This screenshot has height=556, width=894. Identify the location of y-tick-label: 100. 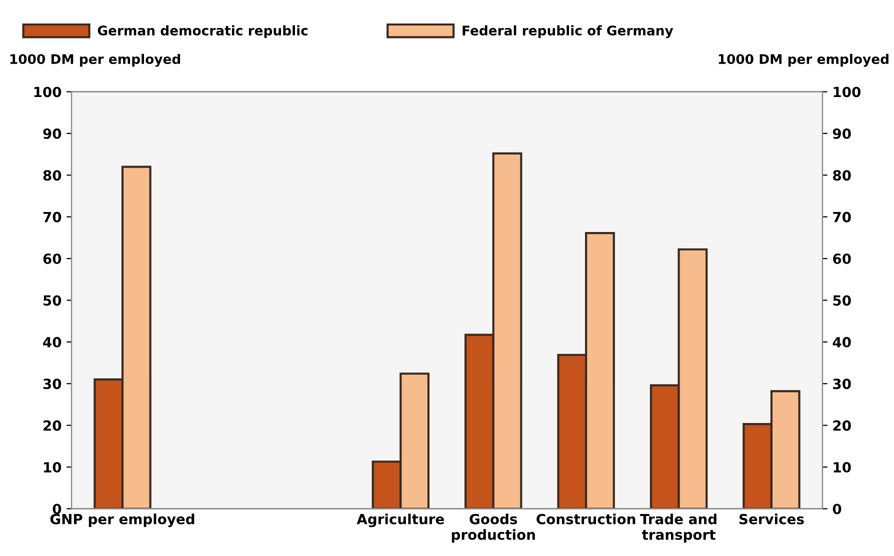
(48, 92).